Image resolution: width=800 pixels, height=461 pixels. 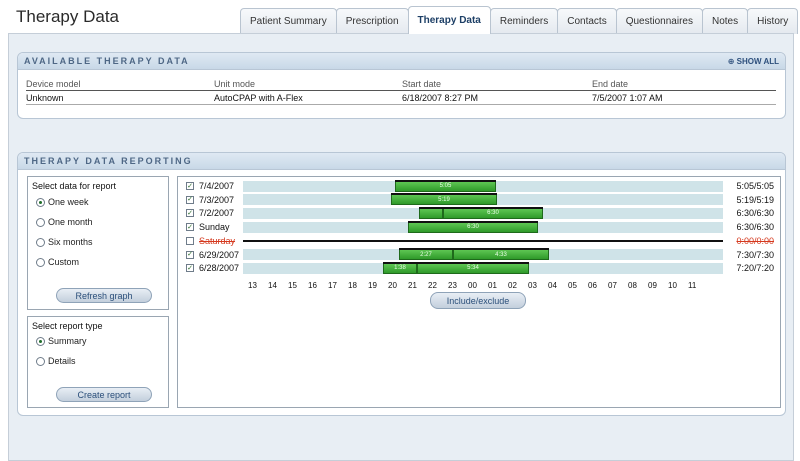 What do you see at coordinates (372, 285) in the screenshot?
I see `hour-tick-label: 19` at bounding box center [372, 285].